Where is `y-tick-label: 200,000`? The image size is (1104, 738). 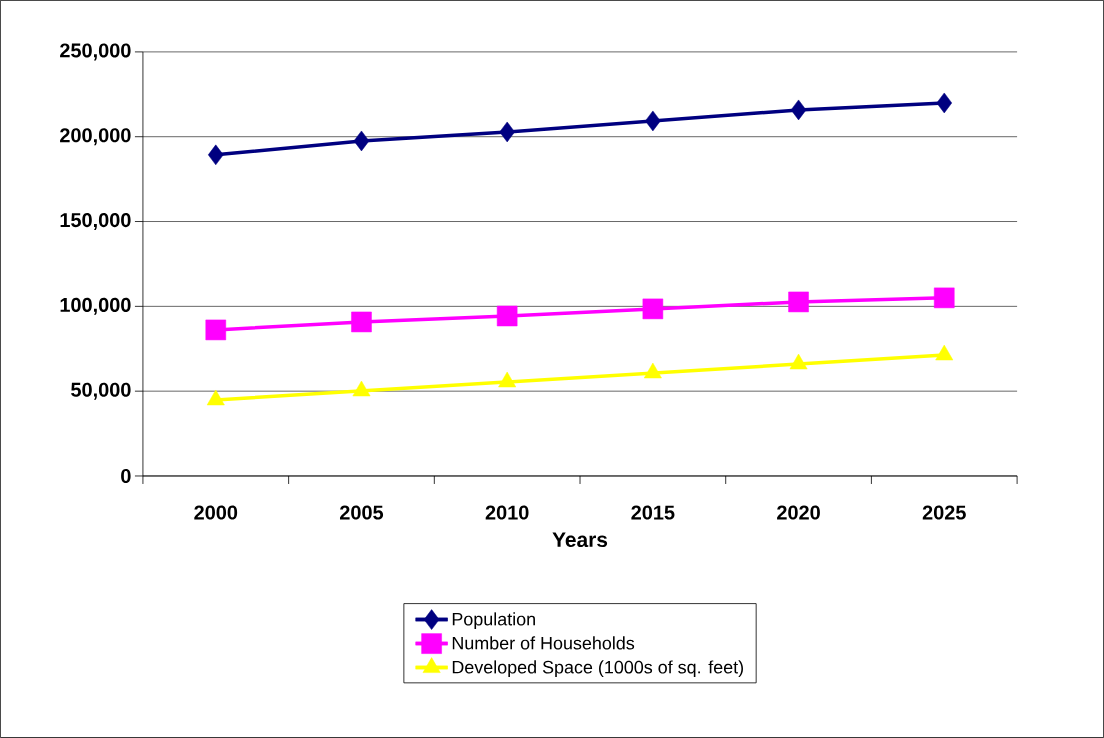
y-tick-label: 200,000 is located at coordinates (95, 137).